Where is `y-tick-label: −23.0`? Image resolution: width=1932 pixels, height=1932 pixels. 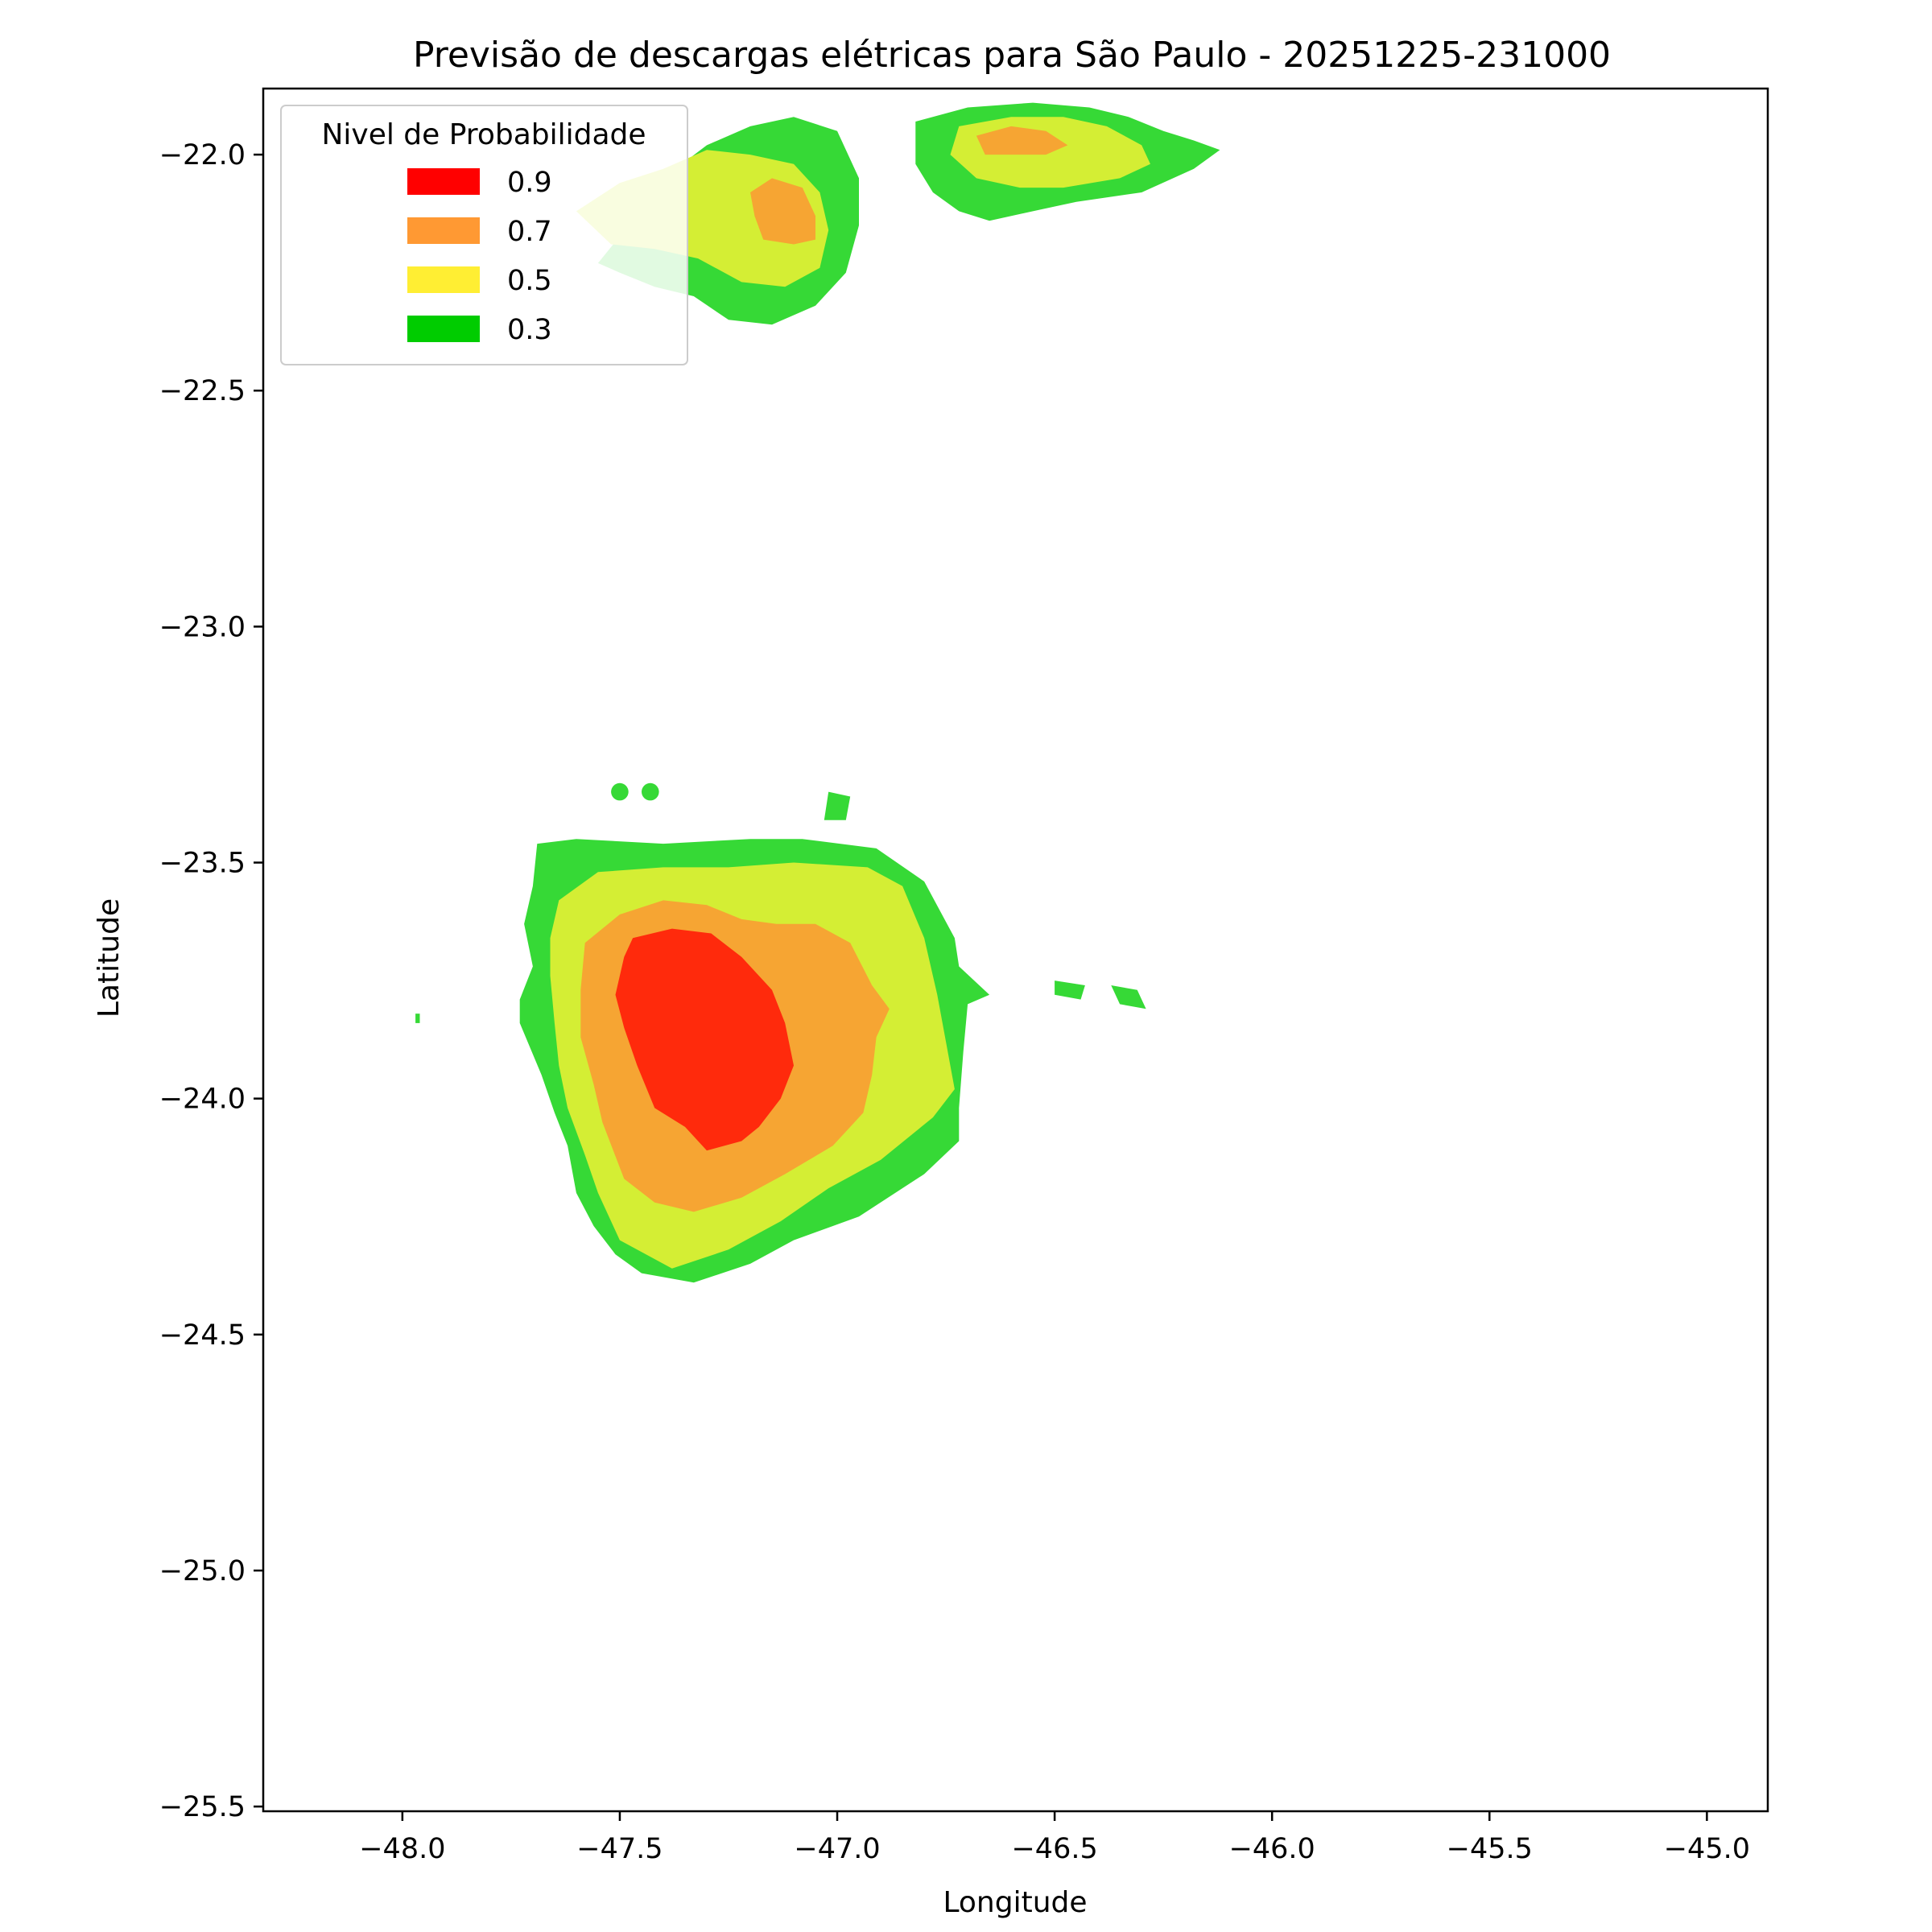 y-tick-label: −23.0 is located at coordinates (202, 627).